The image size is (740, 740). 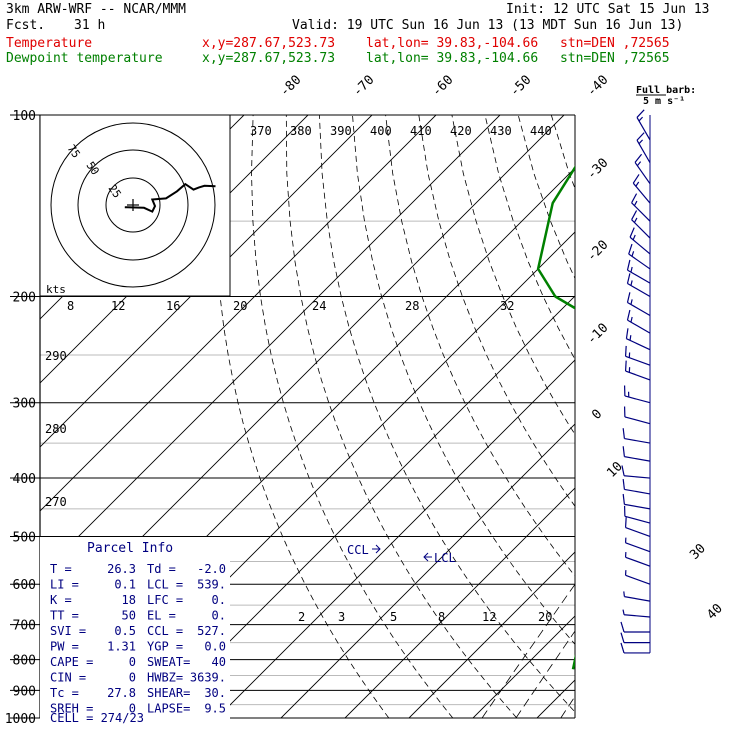 I want to click on theta-label-left: 290, so click(x=56, y=356).